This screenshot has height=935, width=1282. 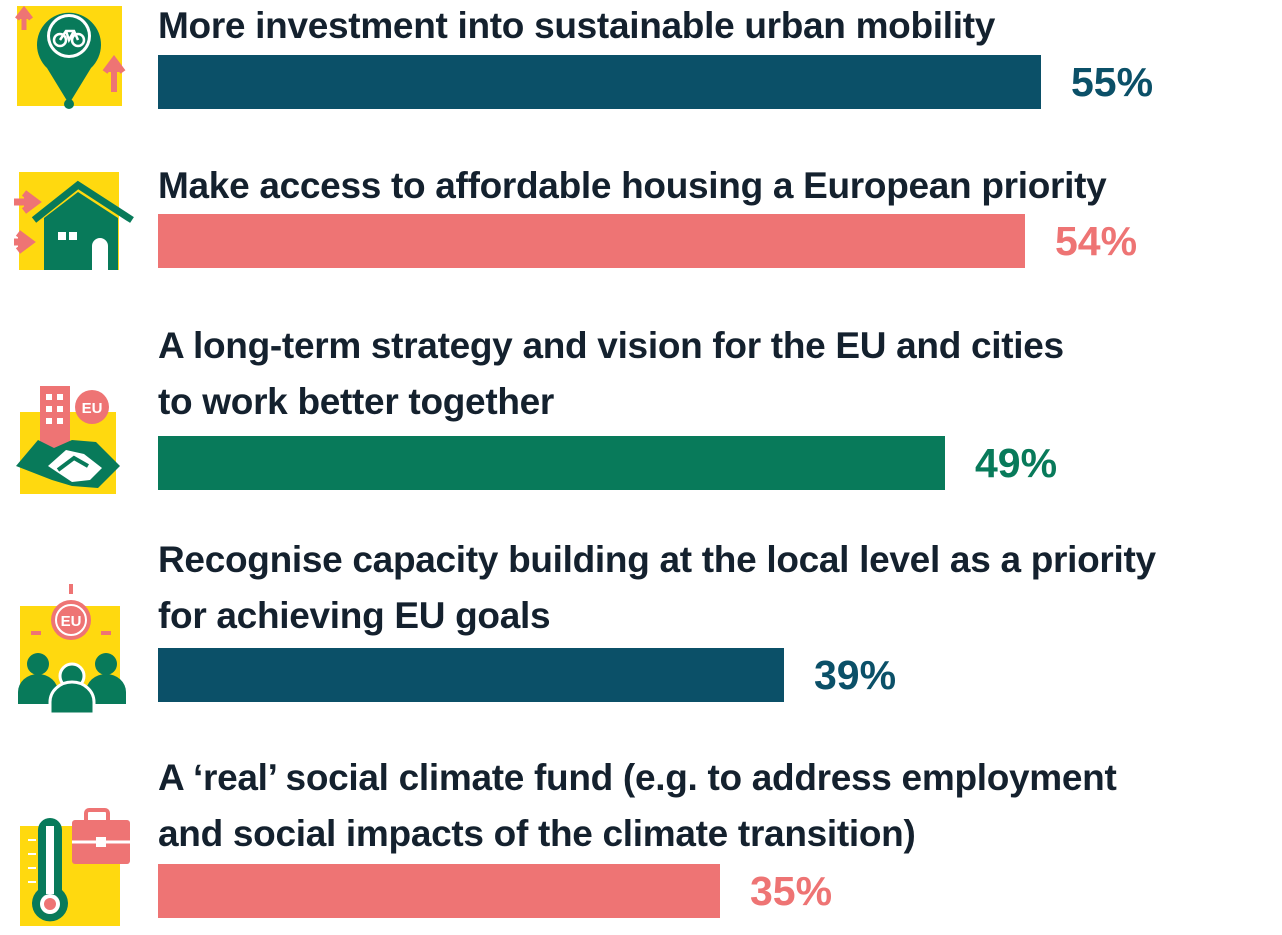 What do you see at coordinates (354, 615) in the screenshot?
I see `category-label: for achieving EU goals` at bounding box center [354, 615].